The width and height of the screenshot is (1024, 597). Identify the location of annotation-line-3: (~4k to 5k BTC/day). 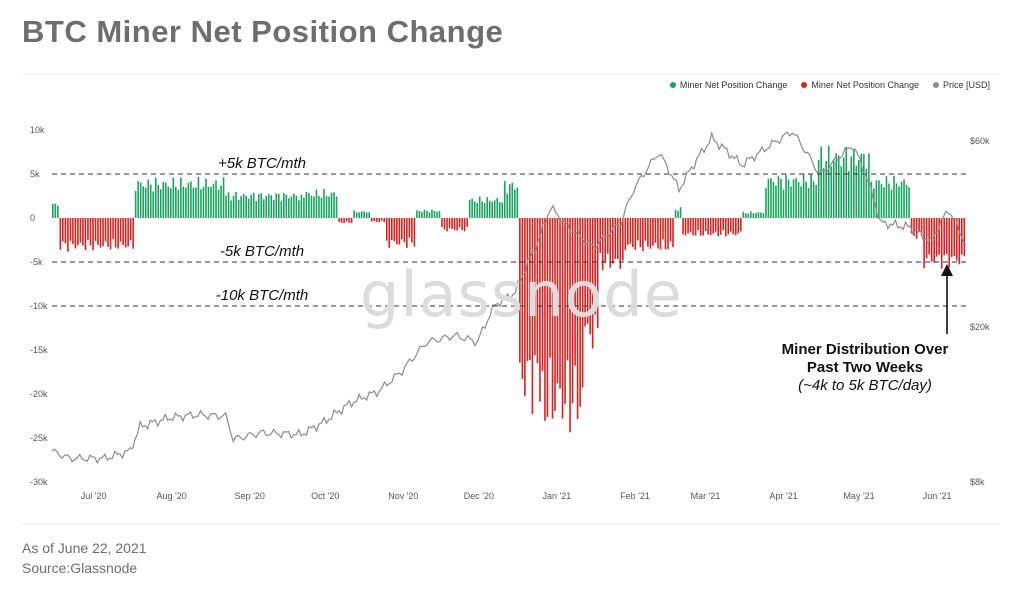
(865, 385).